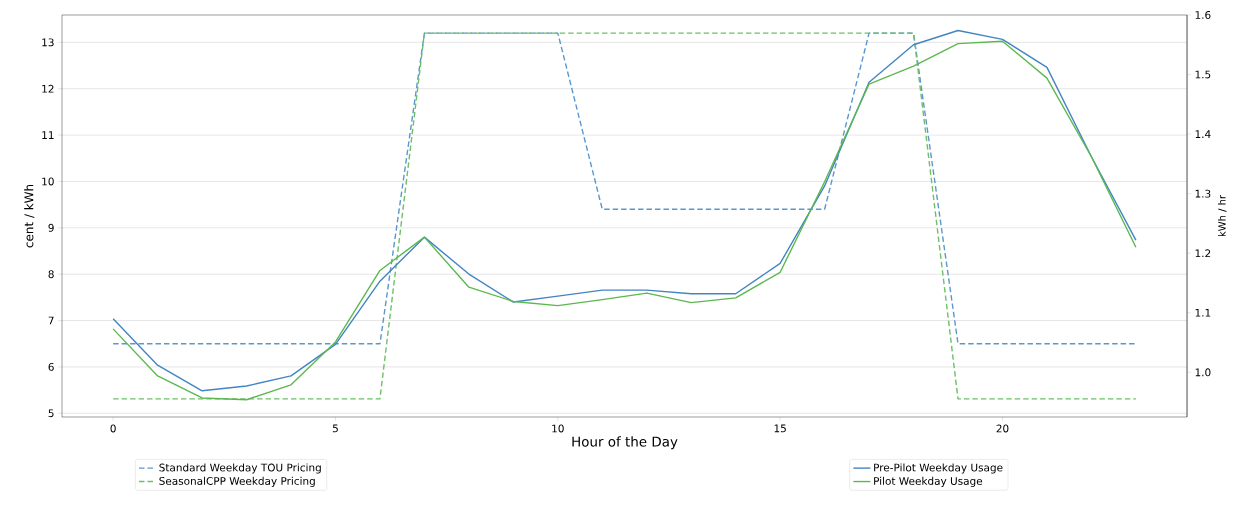 Image resolution: width=1247 pixels, height=511 pixels. What do you see at coordinates (1203, 312) in the screenshot?
I see `y2-tick-label: 1.1` at bounding box center [1203, 312].